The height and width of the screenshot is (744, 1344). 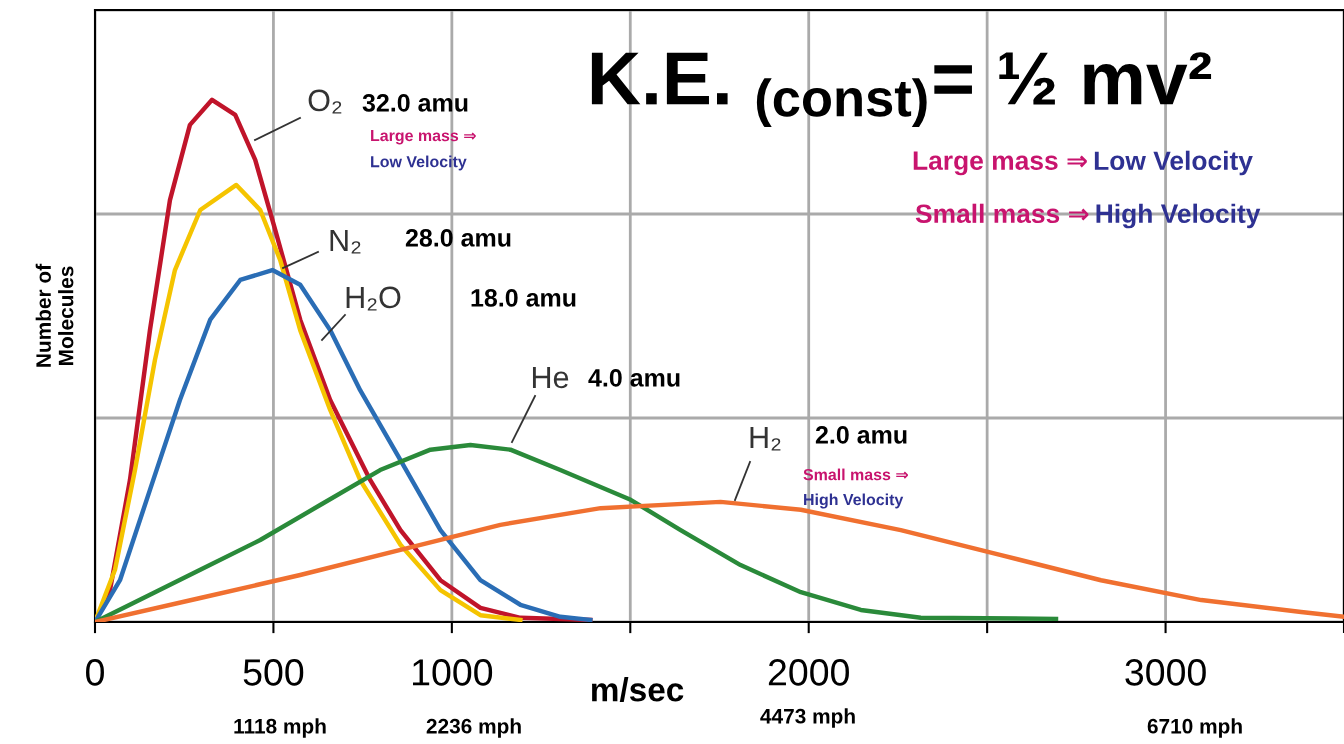 I want to click on series-label: N₂, so click(x=345, y=241).